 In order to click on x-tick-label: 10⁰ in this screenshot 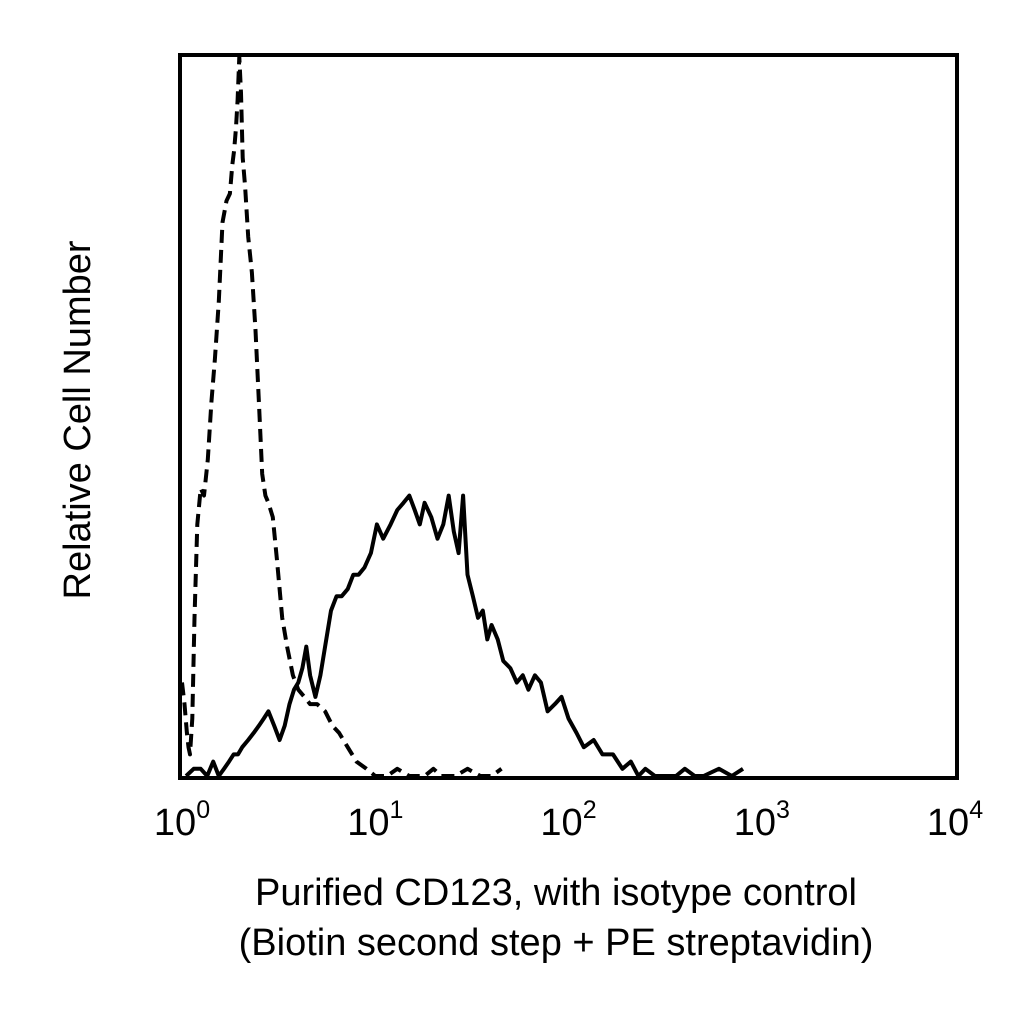, I will do `click(182, 820)`.